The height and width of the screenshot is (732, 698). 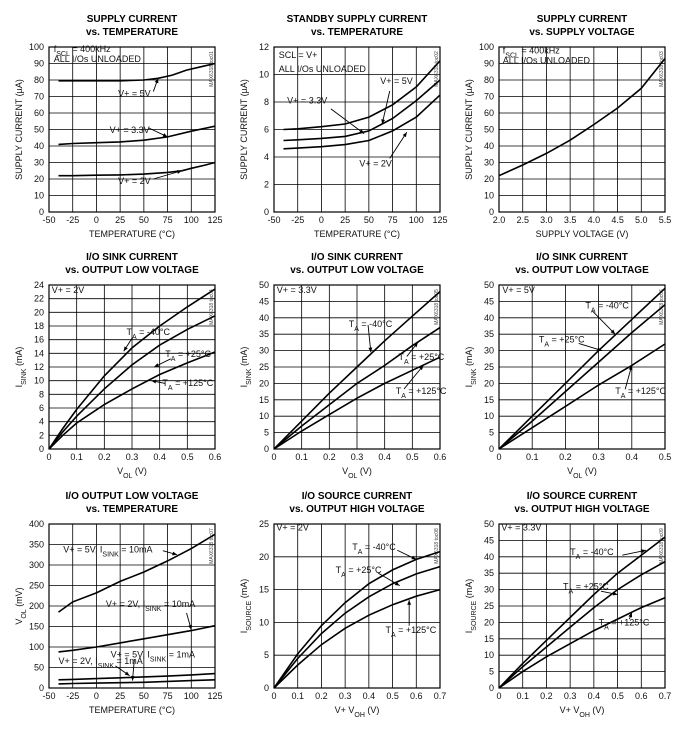 I want to click on y-tick-label: 8, so click(x=266, y=102).